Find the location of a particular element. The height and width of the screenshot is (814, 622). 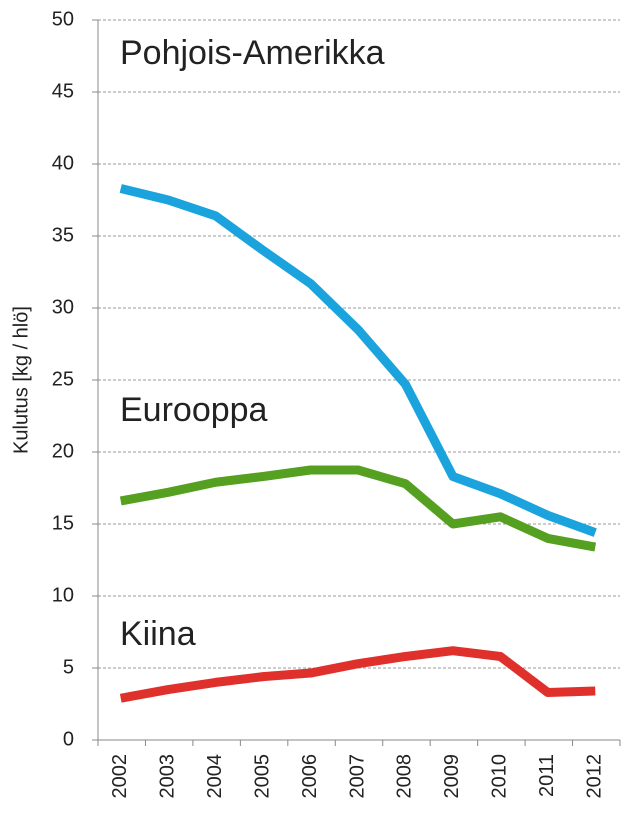

series-label: Eurooppa is located at coordinates (194, 410).